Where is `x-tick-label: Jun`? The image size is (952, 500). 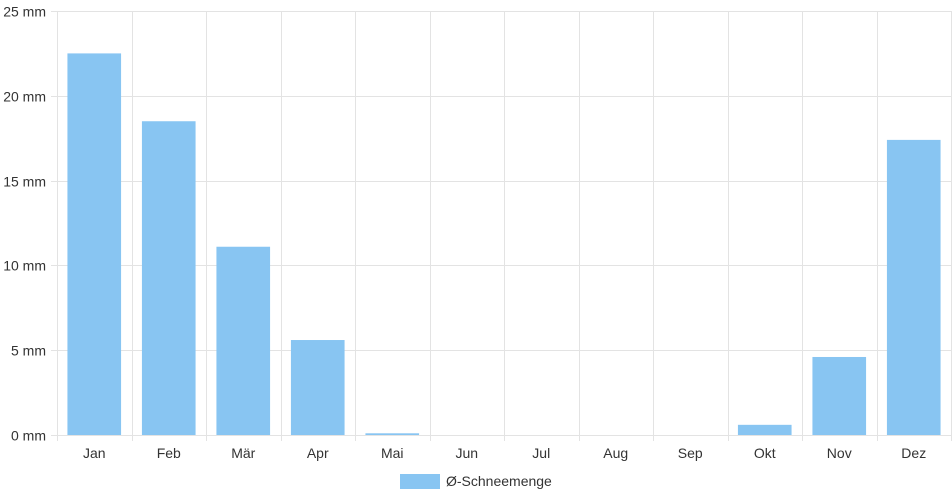
x-tick-label: Jun is located at coordinates (466, 453).